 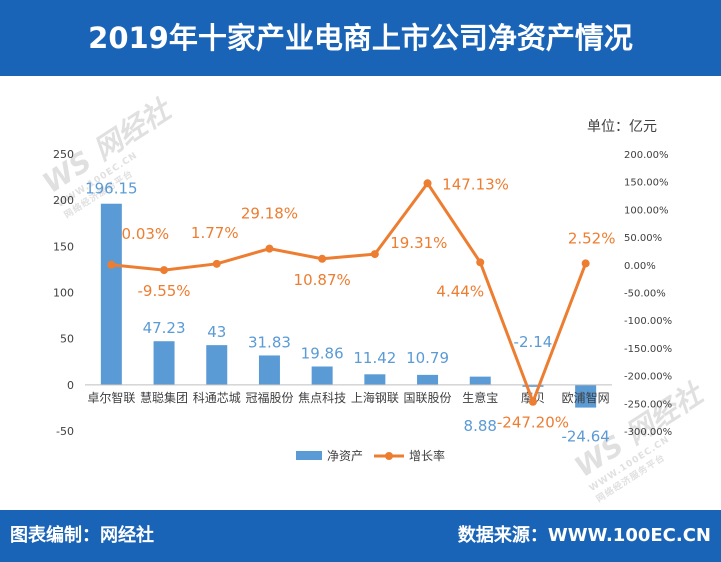 What do you see at coordinates (309, 455) in the screenshot?
I see `legend-swatch-net-assets` at bounding box center [309, 455].